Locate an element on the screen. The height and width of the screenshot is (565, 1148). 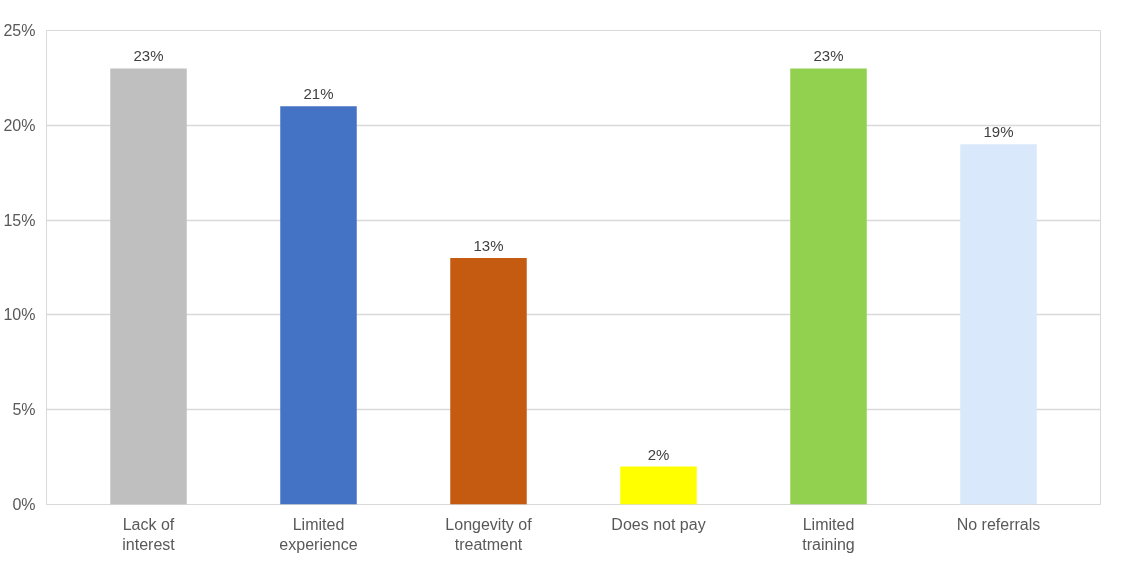
y-tick-label: 10% is located at coordinates (19, 315).